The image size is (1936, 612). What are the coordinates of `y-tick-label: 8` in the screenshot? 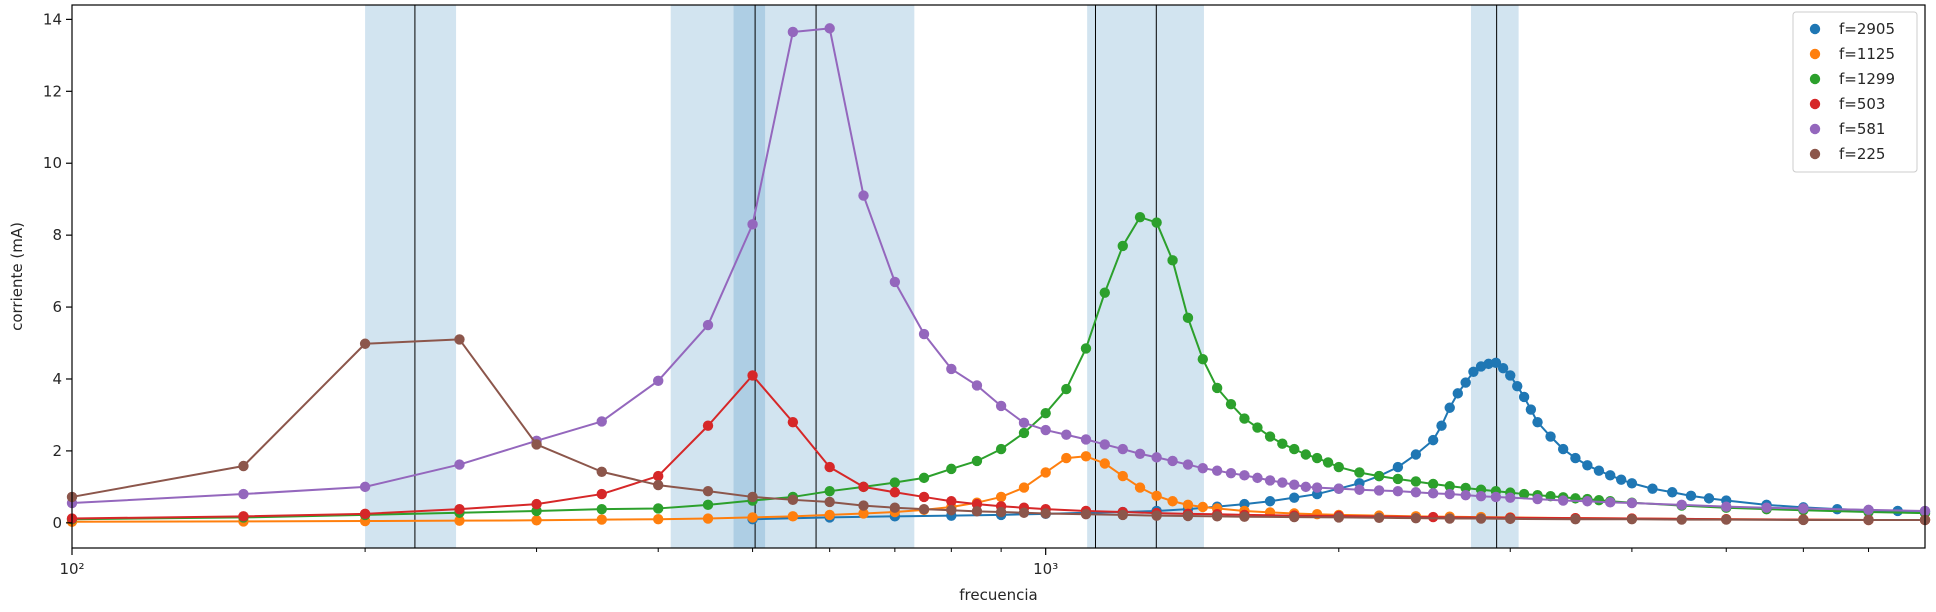 It's located at (57, 235).